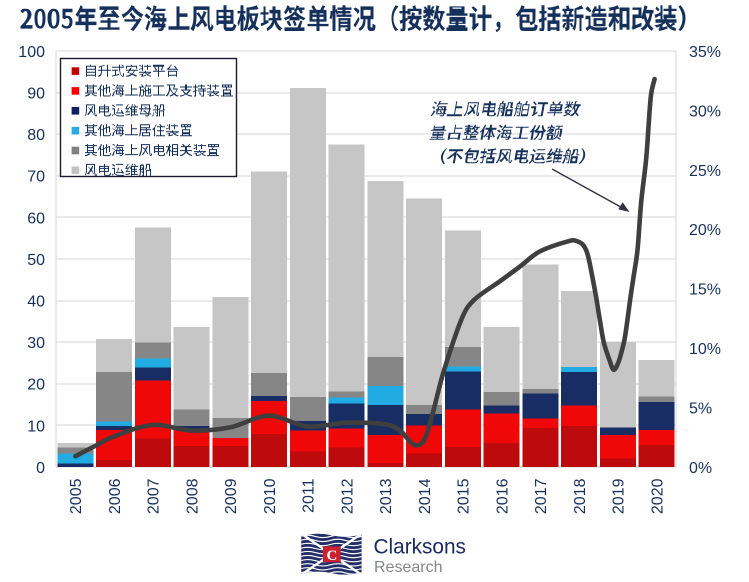 Image resolution: width=749 pixels, height=582 pixels. Describe the element at coordinates (40, 468) in the screenshot. I see `svg-text: 0` at that location.